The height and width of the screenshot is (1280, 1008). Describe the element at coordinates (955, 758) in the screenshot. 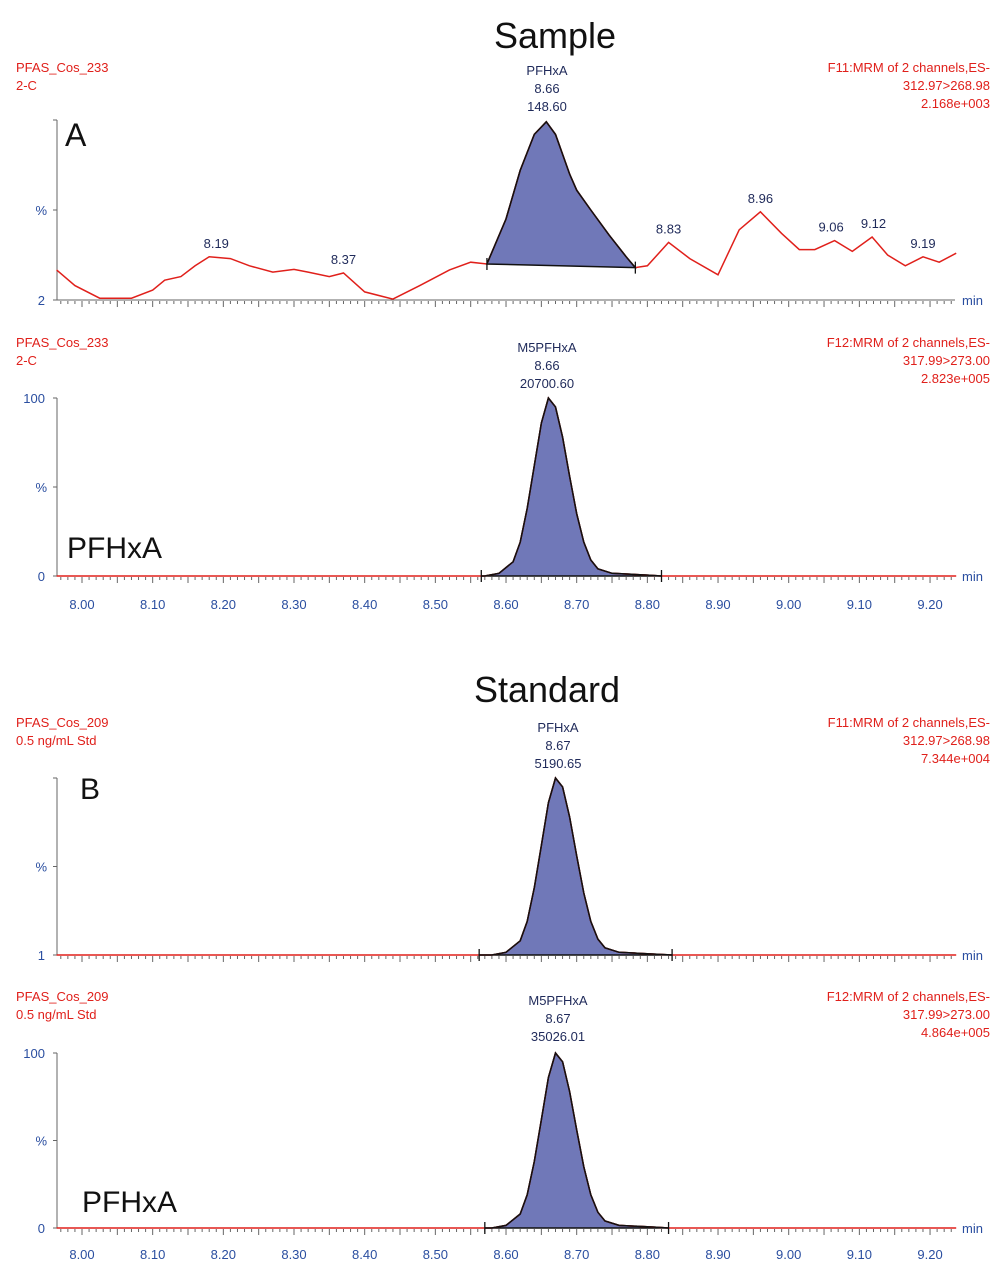

I see `channel-info: 7.344e+004` at that location.